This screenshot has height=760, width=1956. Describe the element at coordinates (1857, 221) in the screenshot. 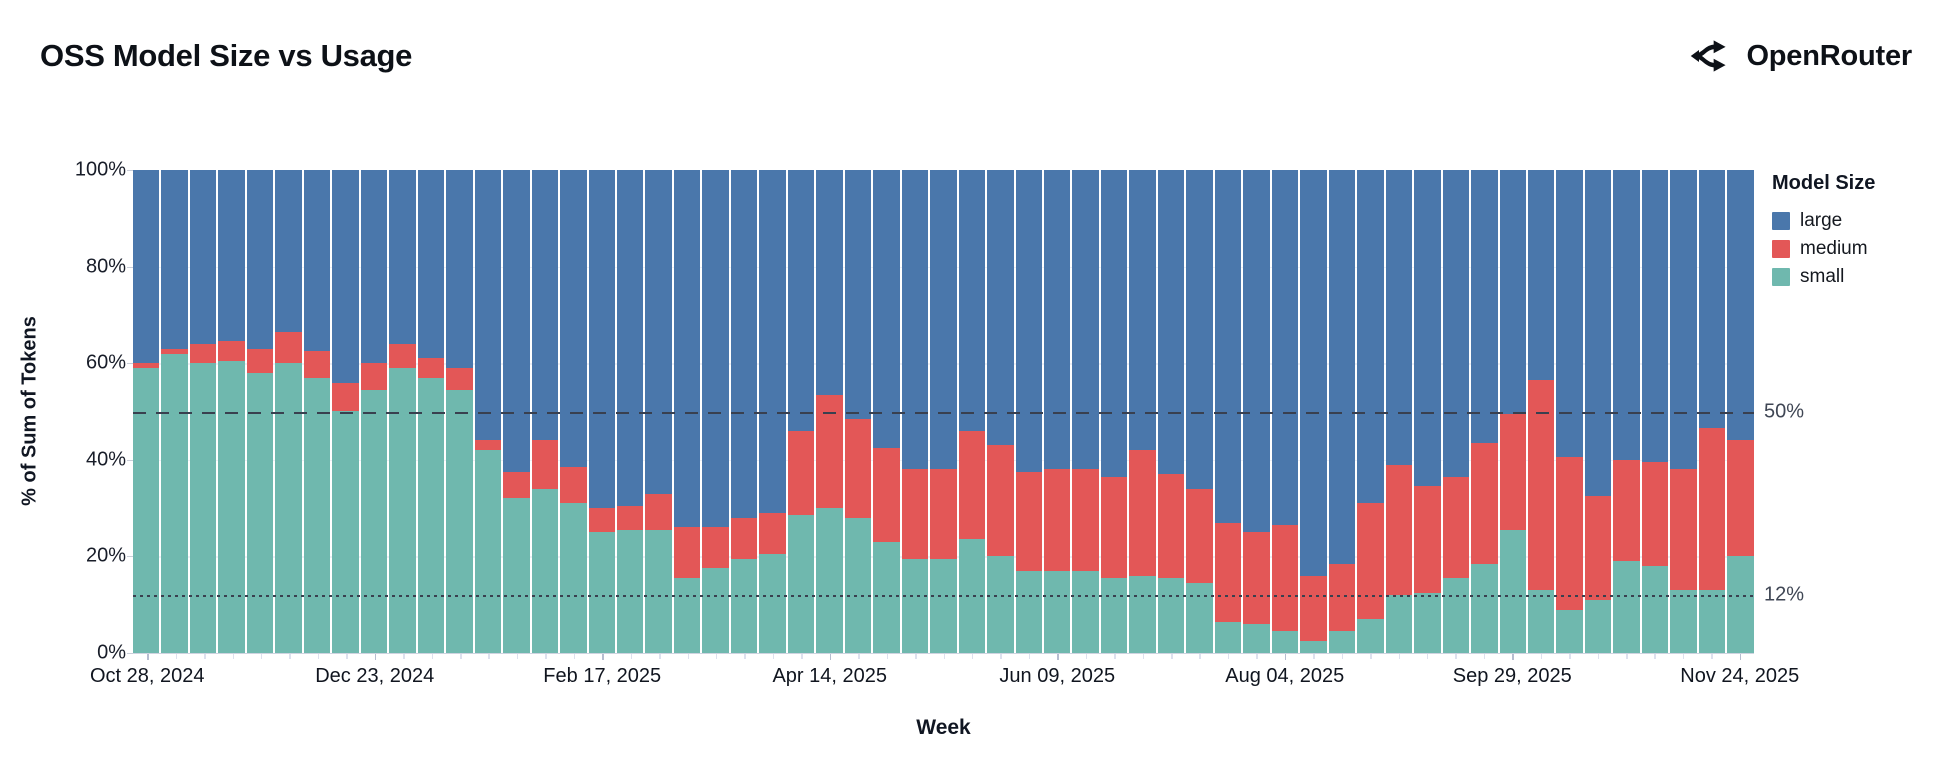

I see `legend-item-large: large` at that location.